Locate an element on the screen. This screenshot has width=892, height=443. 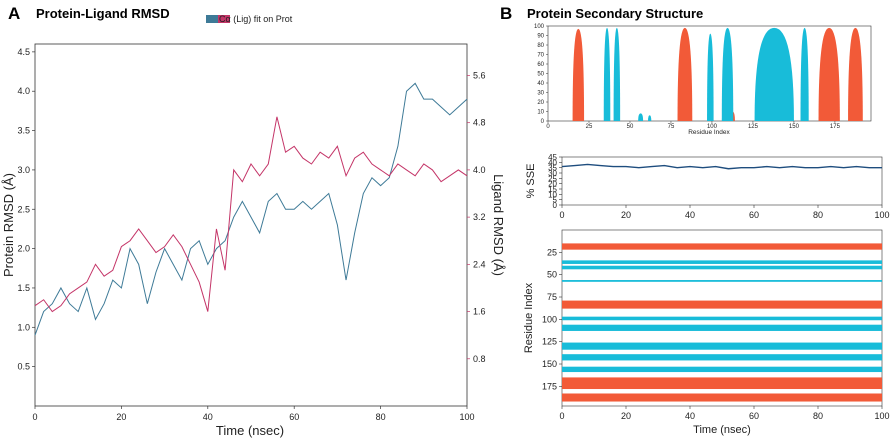
sse-residue-y-tick-label: 100 is located at coordinates (539, 27).